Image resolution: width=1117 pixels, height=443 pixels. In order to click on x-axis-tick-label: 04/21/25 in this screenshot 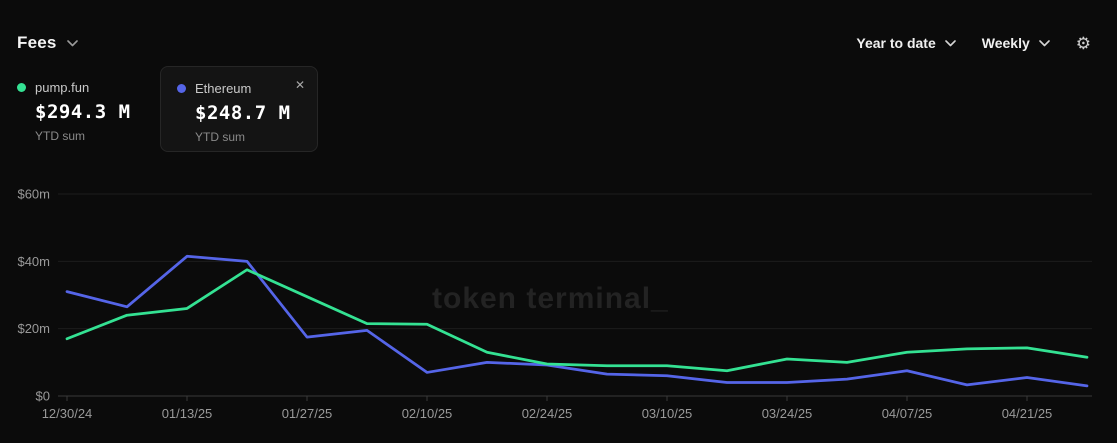, I will do `click(1027, 413)`.